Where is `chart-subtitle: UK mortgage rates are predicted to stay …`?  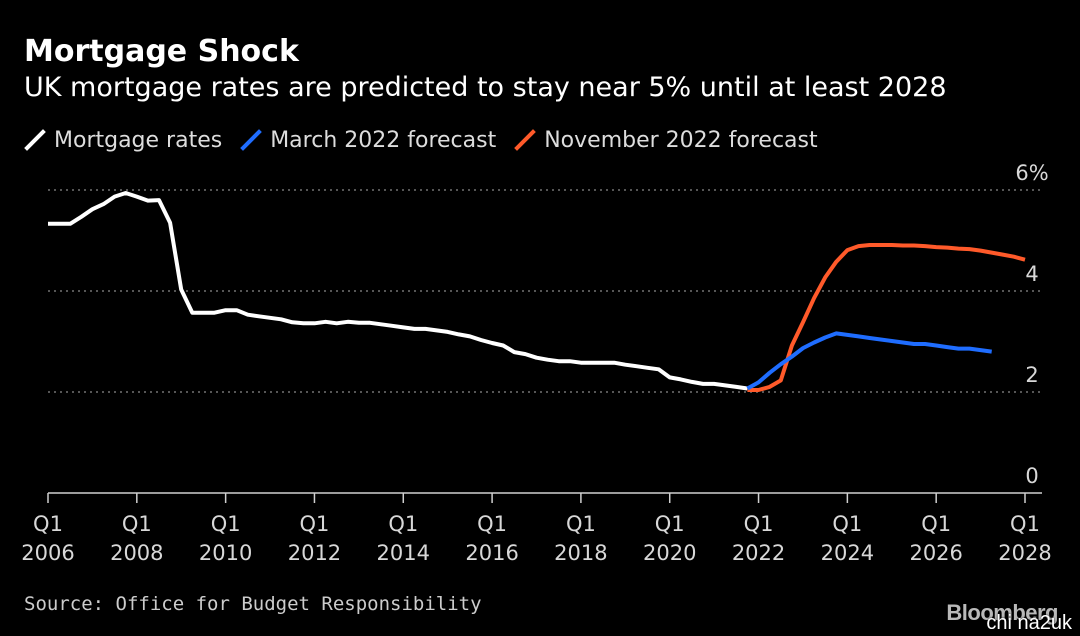 chart-subtitle: UK mortgage rates are predicted to stay … is located at coordinates (485, 87).